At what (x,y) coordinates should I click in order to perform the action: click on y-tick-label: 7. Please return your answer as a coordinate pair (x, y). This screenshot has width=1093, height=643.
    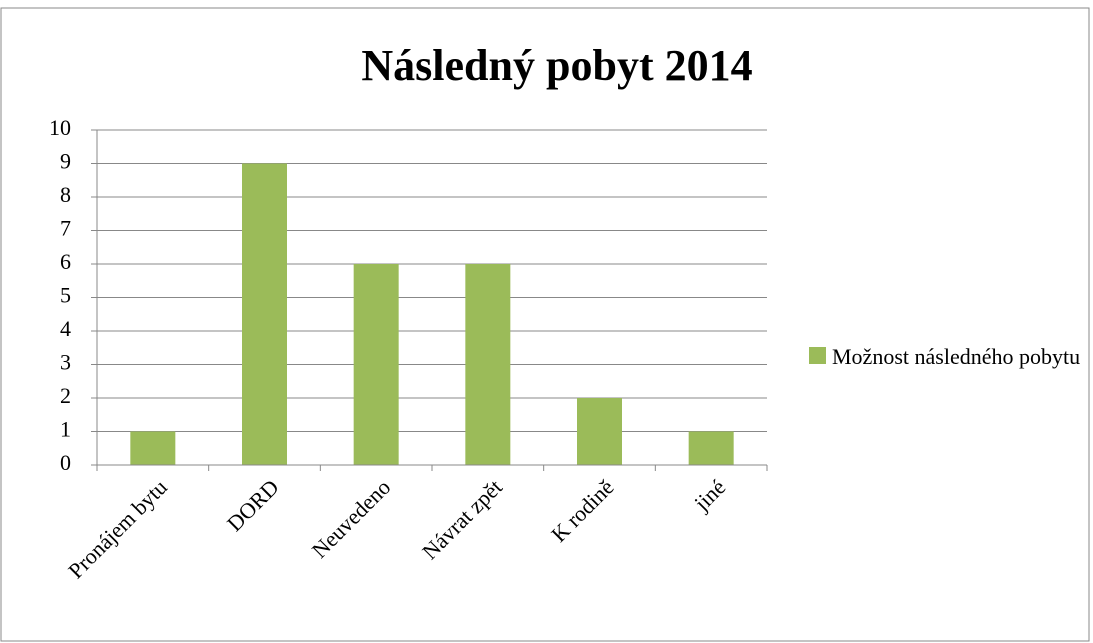
    Looking at the image, I should click on (65, 228).